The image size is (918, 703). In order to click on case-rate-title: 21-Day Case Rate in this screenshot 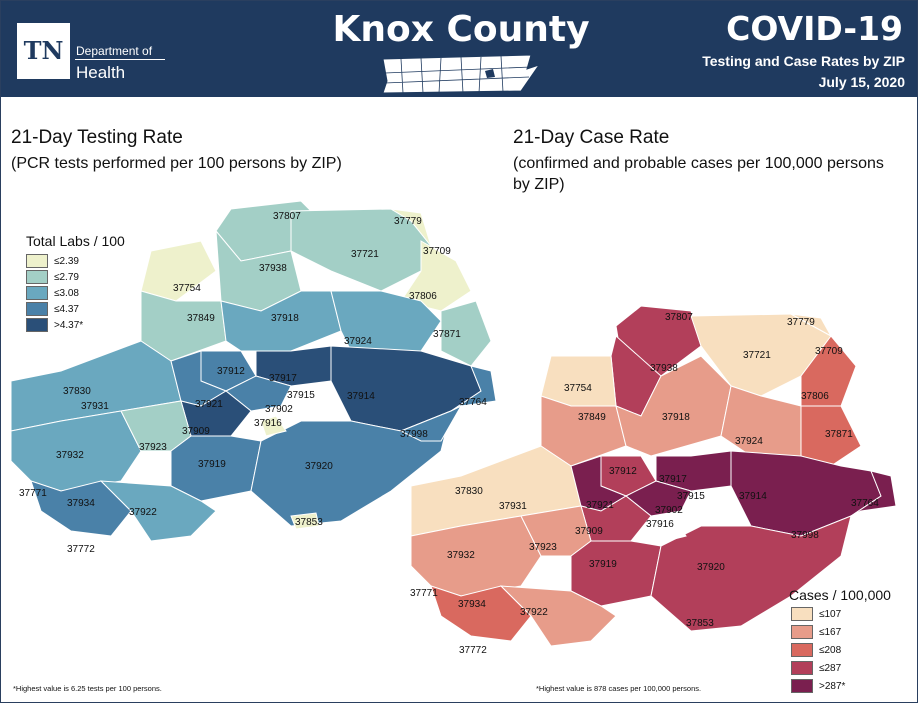, I will do `click(591, 137)`.